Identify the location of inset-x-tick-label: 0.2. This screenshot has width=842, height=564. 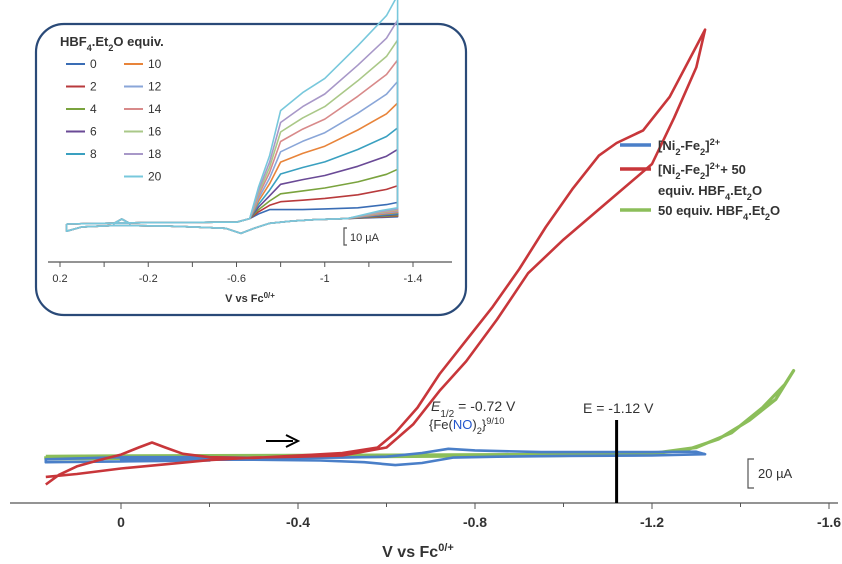
(59, 279).